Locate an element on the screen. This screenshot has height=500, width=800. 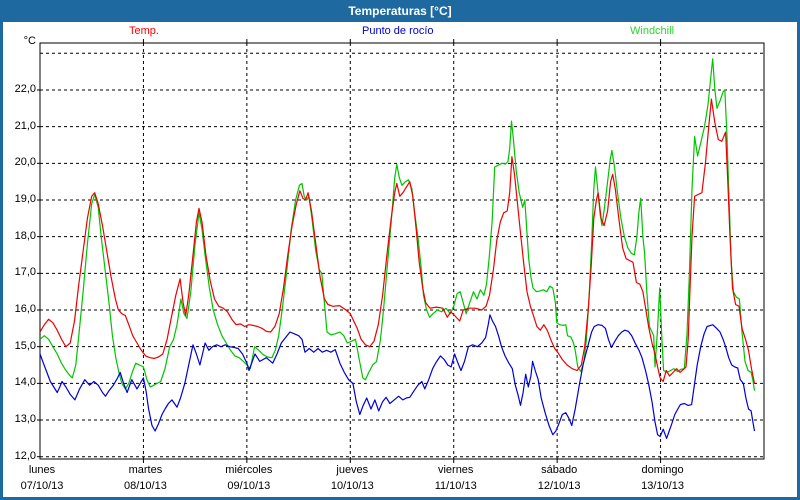
y-axis-tick-label: 13,0 is located at coordinates (25, 419).